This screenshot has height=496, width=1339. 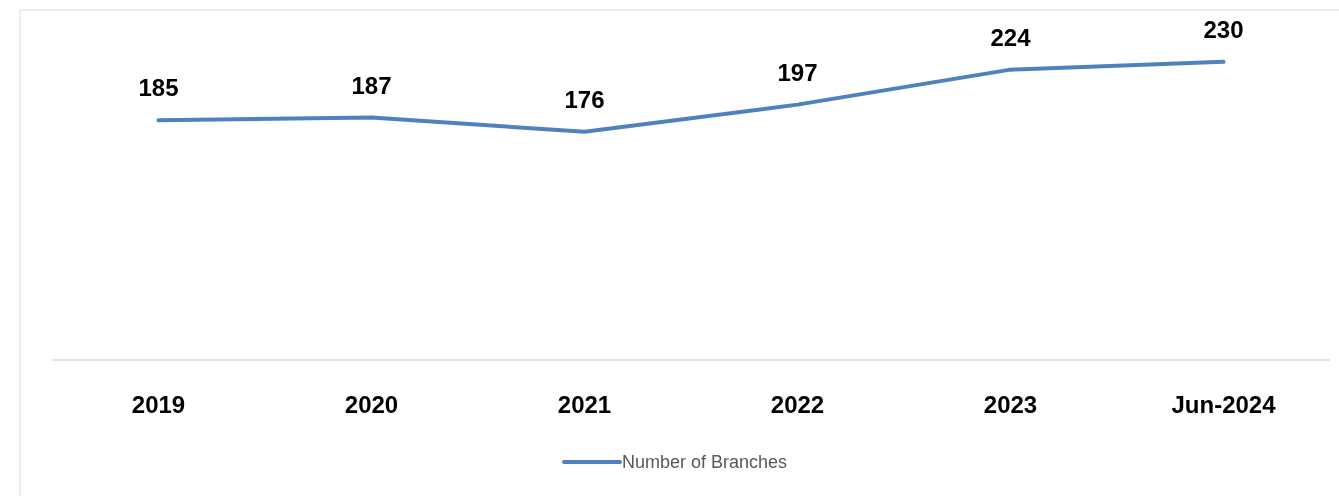 What do you see at coordinates (1224, 404) in the screenshot?
I see `x-tick-label: Jun-2024` at bounding box center [1224, 404].